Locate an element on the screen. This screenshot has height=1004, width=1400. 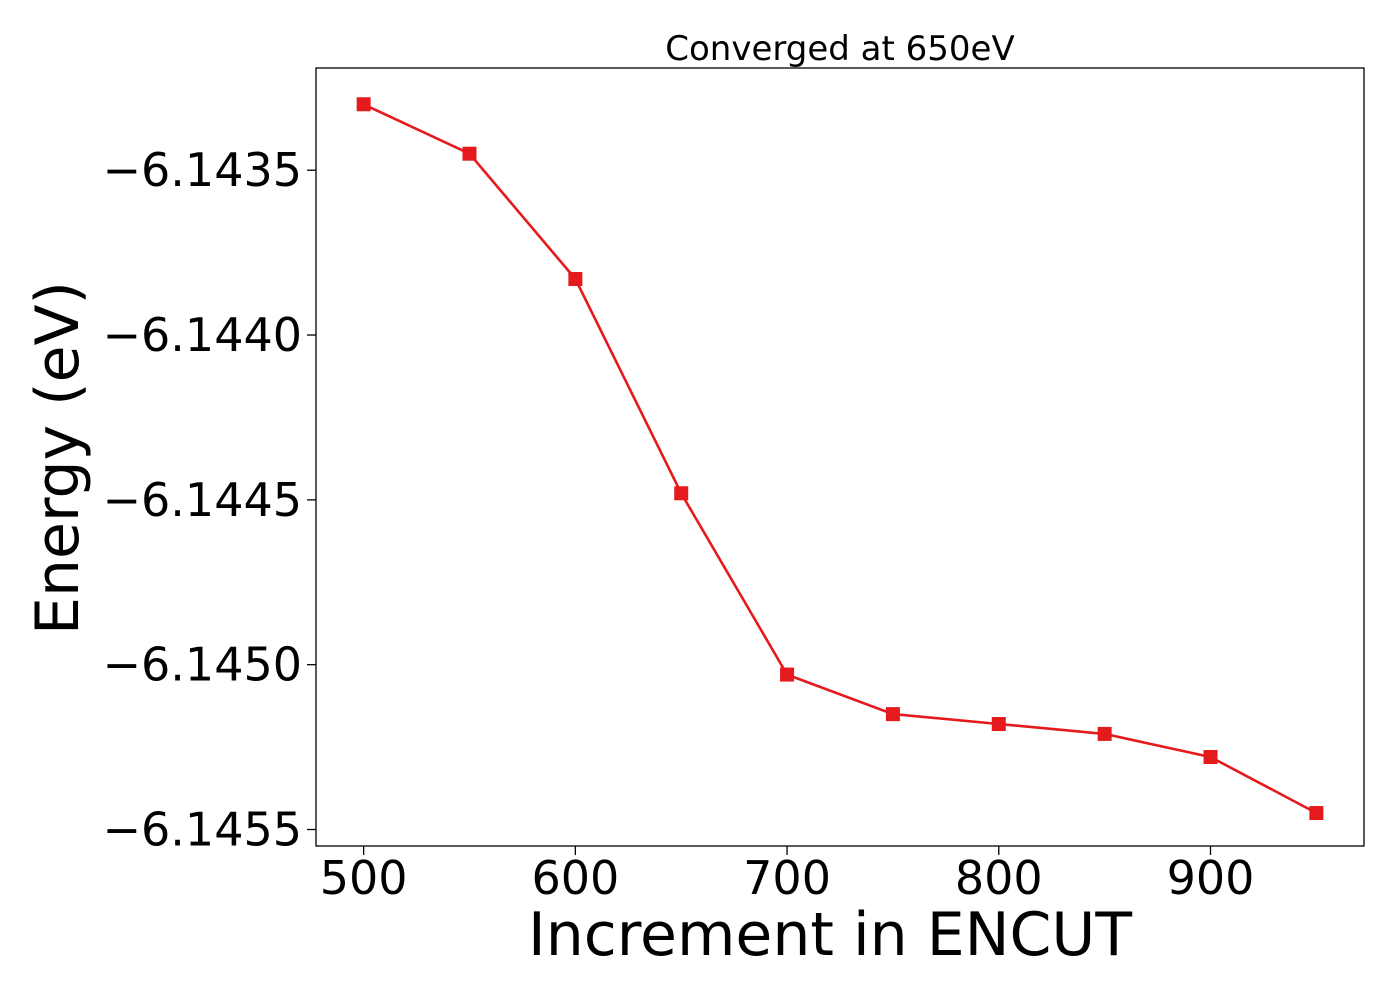
x-axis-label: Increment in ENCUT is located at coordinates (830, 935).